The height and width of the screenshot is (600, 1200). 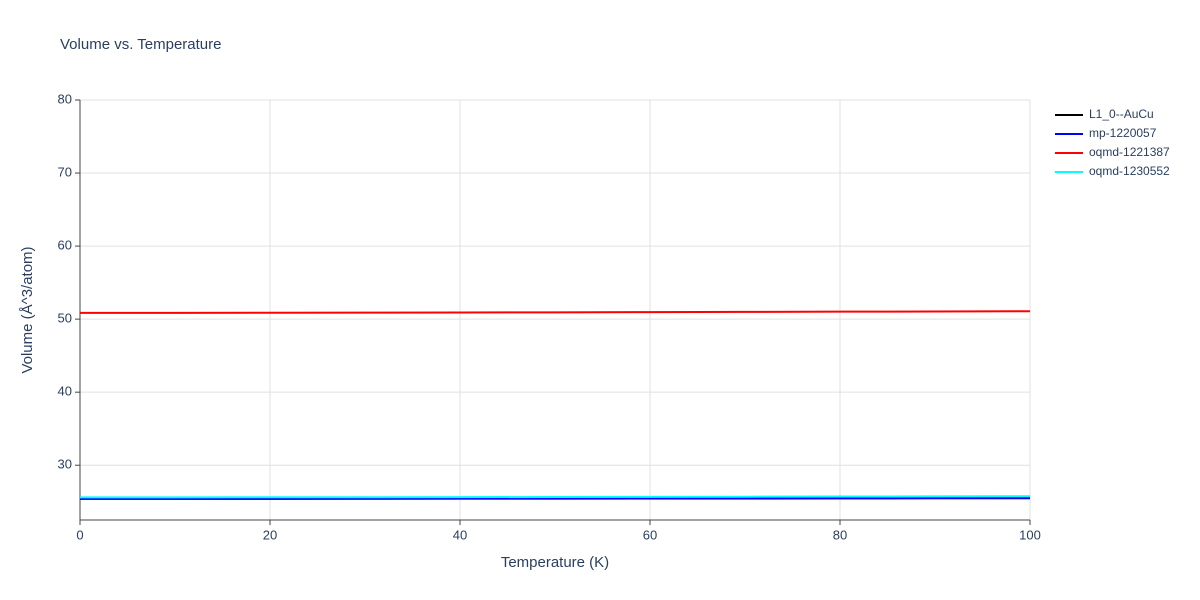 I want to click on y-tick-label: 30, so click(x=65, y=464).